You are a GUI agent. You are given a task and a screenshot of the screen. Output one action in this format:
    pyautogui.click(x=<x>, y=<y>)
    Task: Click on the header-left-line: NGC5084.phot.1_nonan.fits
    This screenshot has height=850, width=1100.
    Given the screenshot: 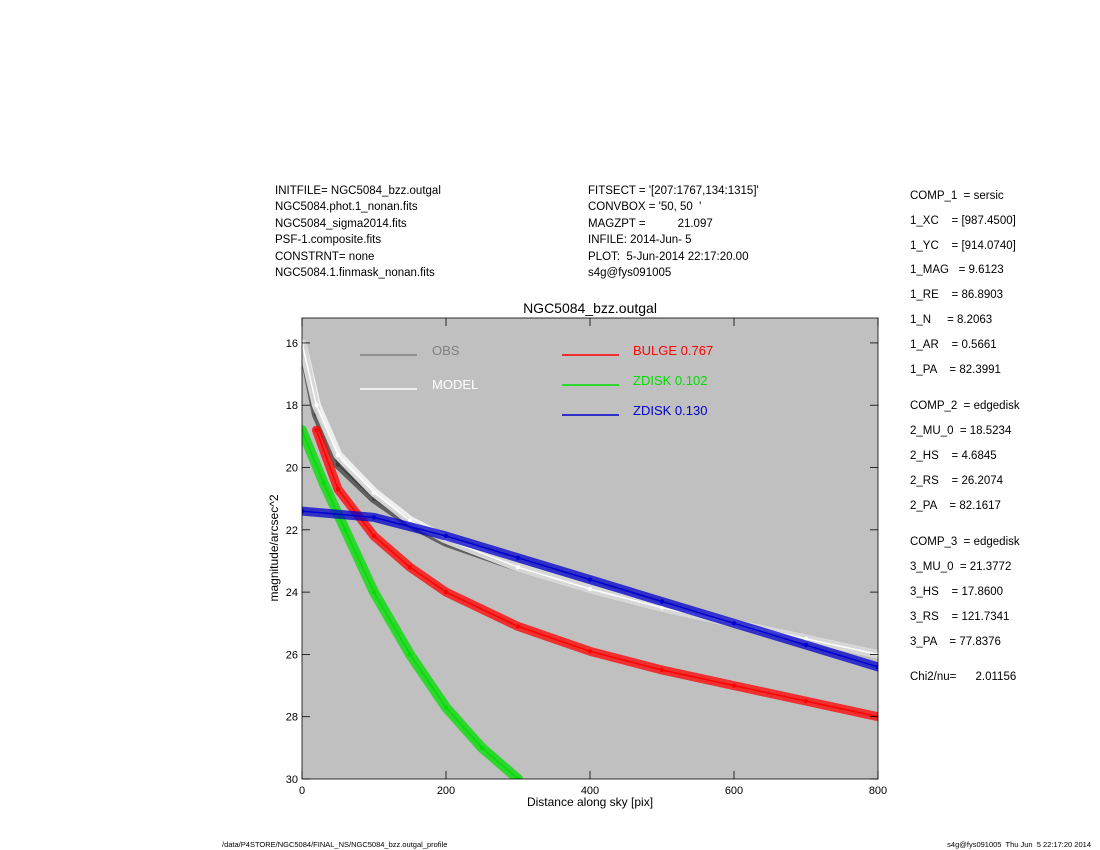 What is the action you would take?
    pyautogui.click(x=346, y=207)
    